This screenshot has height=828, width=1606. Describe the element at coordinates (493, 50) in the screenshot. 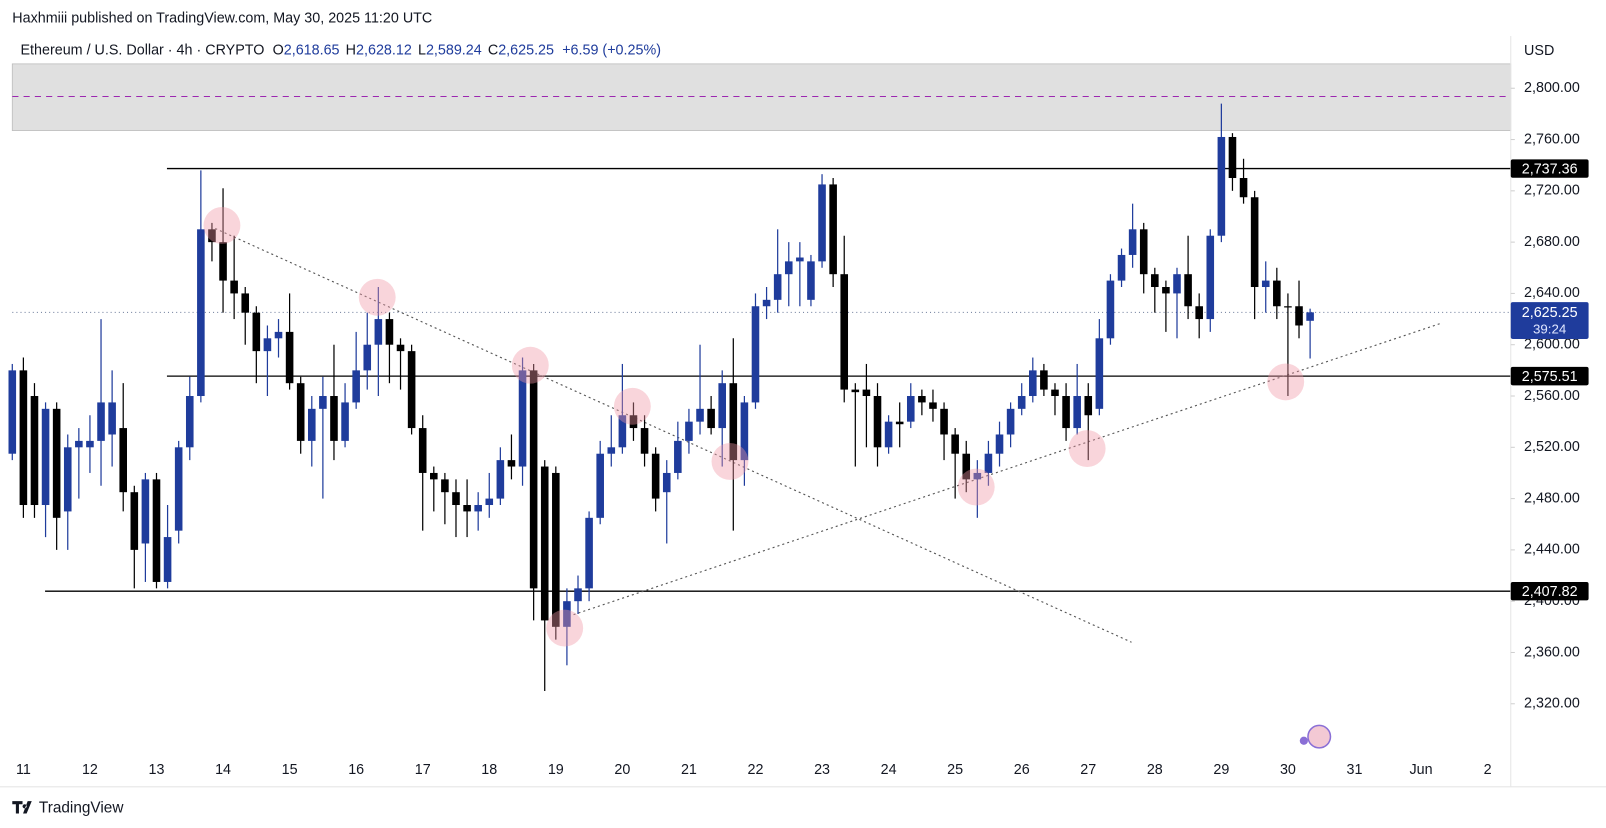

I see `ohlc-key: C` at that location.